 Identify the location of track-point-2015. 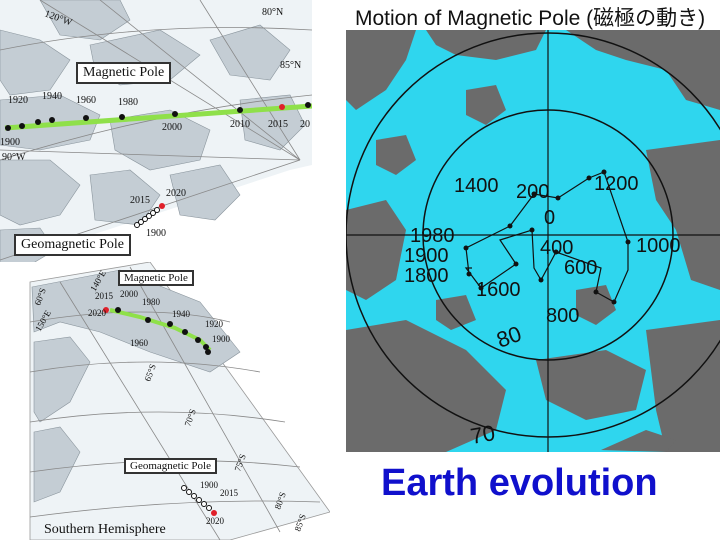
(282, 107).